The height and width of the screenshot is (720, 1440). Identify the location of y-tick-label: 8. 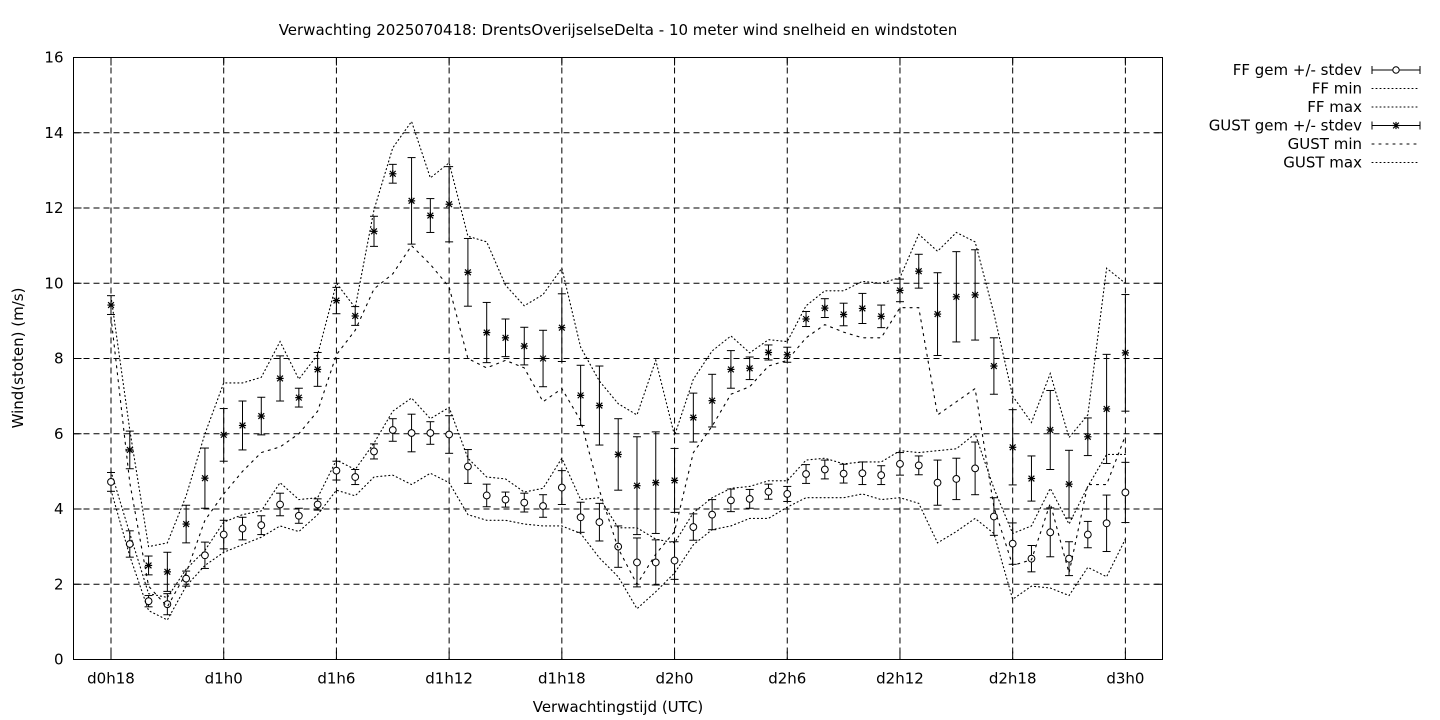
(59, 359).